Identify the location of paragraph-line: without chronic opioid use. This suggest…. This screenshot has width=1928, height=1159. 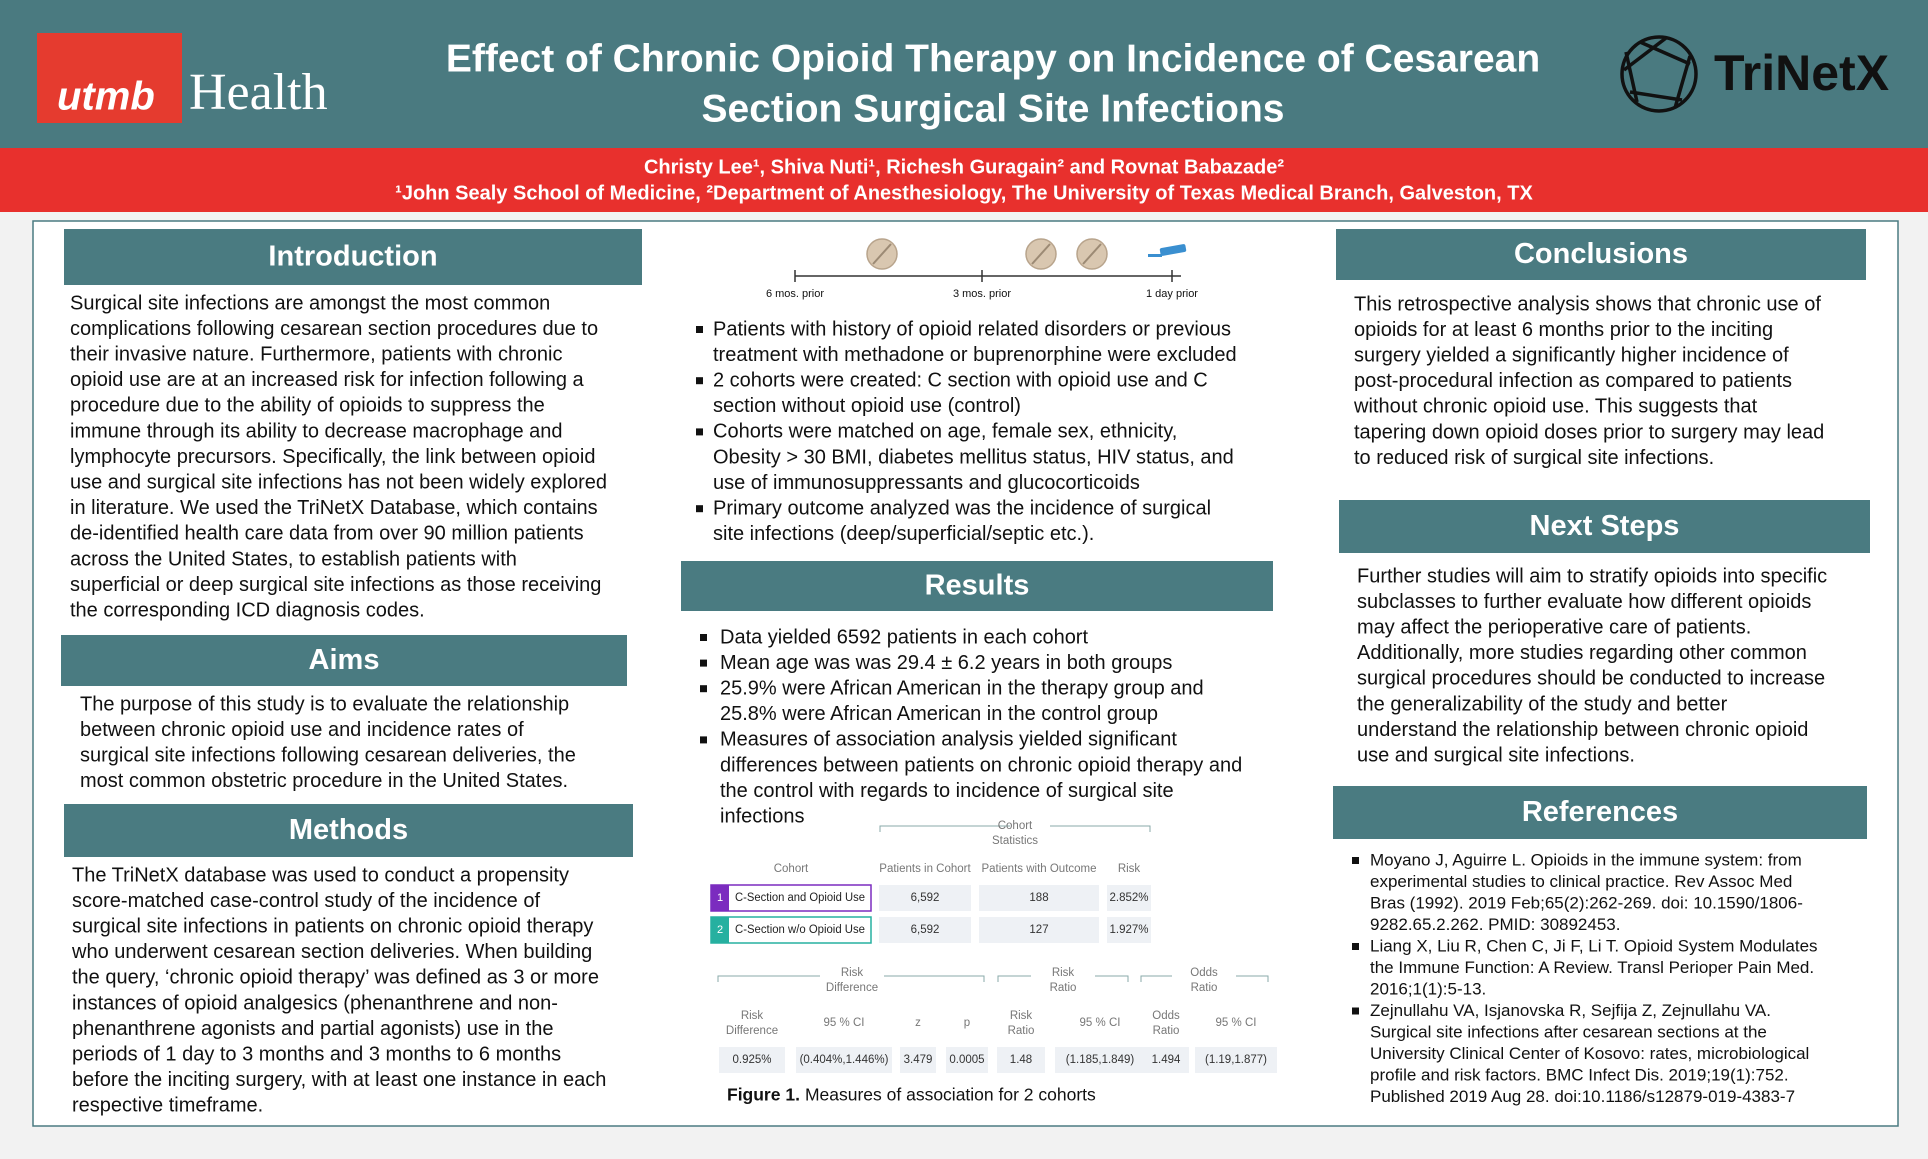
(1555, 407).